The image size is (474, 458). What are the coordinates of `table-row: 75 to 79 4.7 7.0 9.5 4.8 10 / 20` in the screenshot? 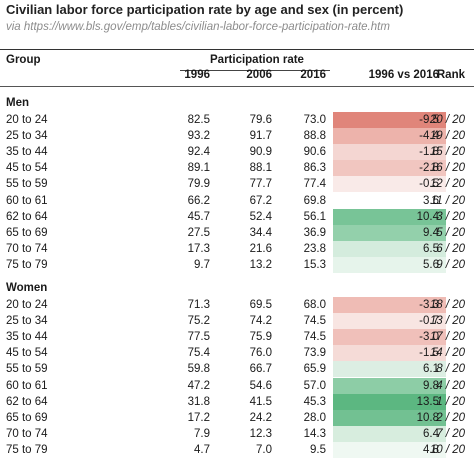 It's located at (237, 449).